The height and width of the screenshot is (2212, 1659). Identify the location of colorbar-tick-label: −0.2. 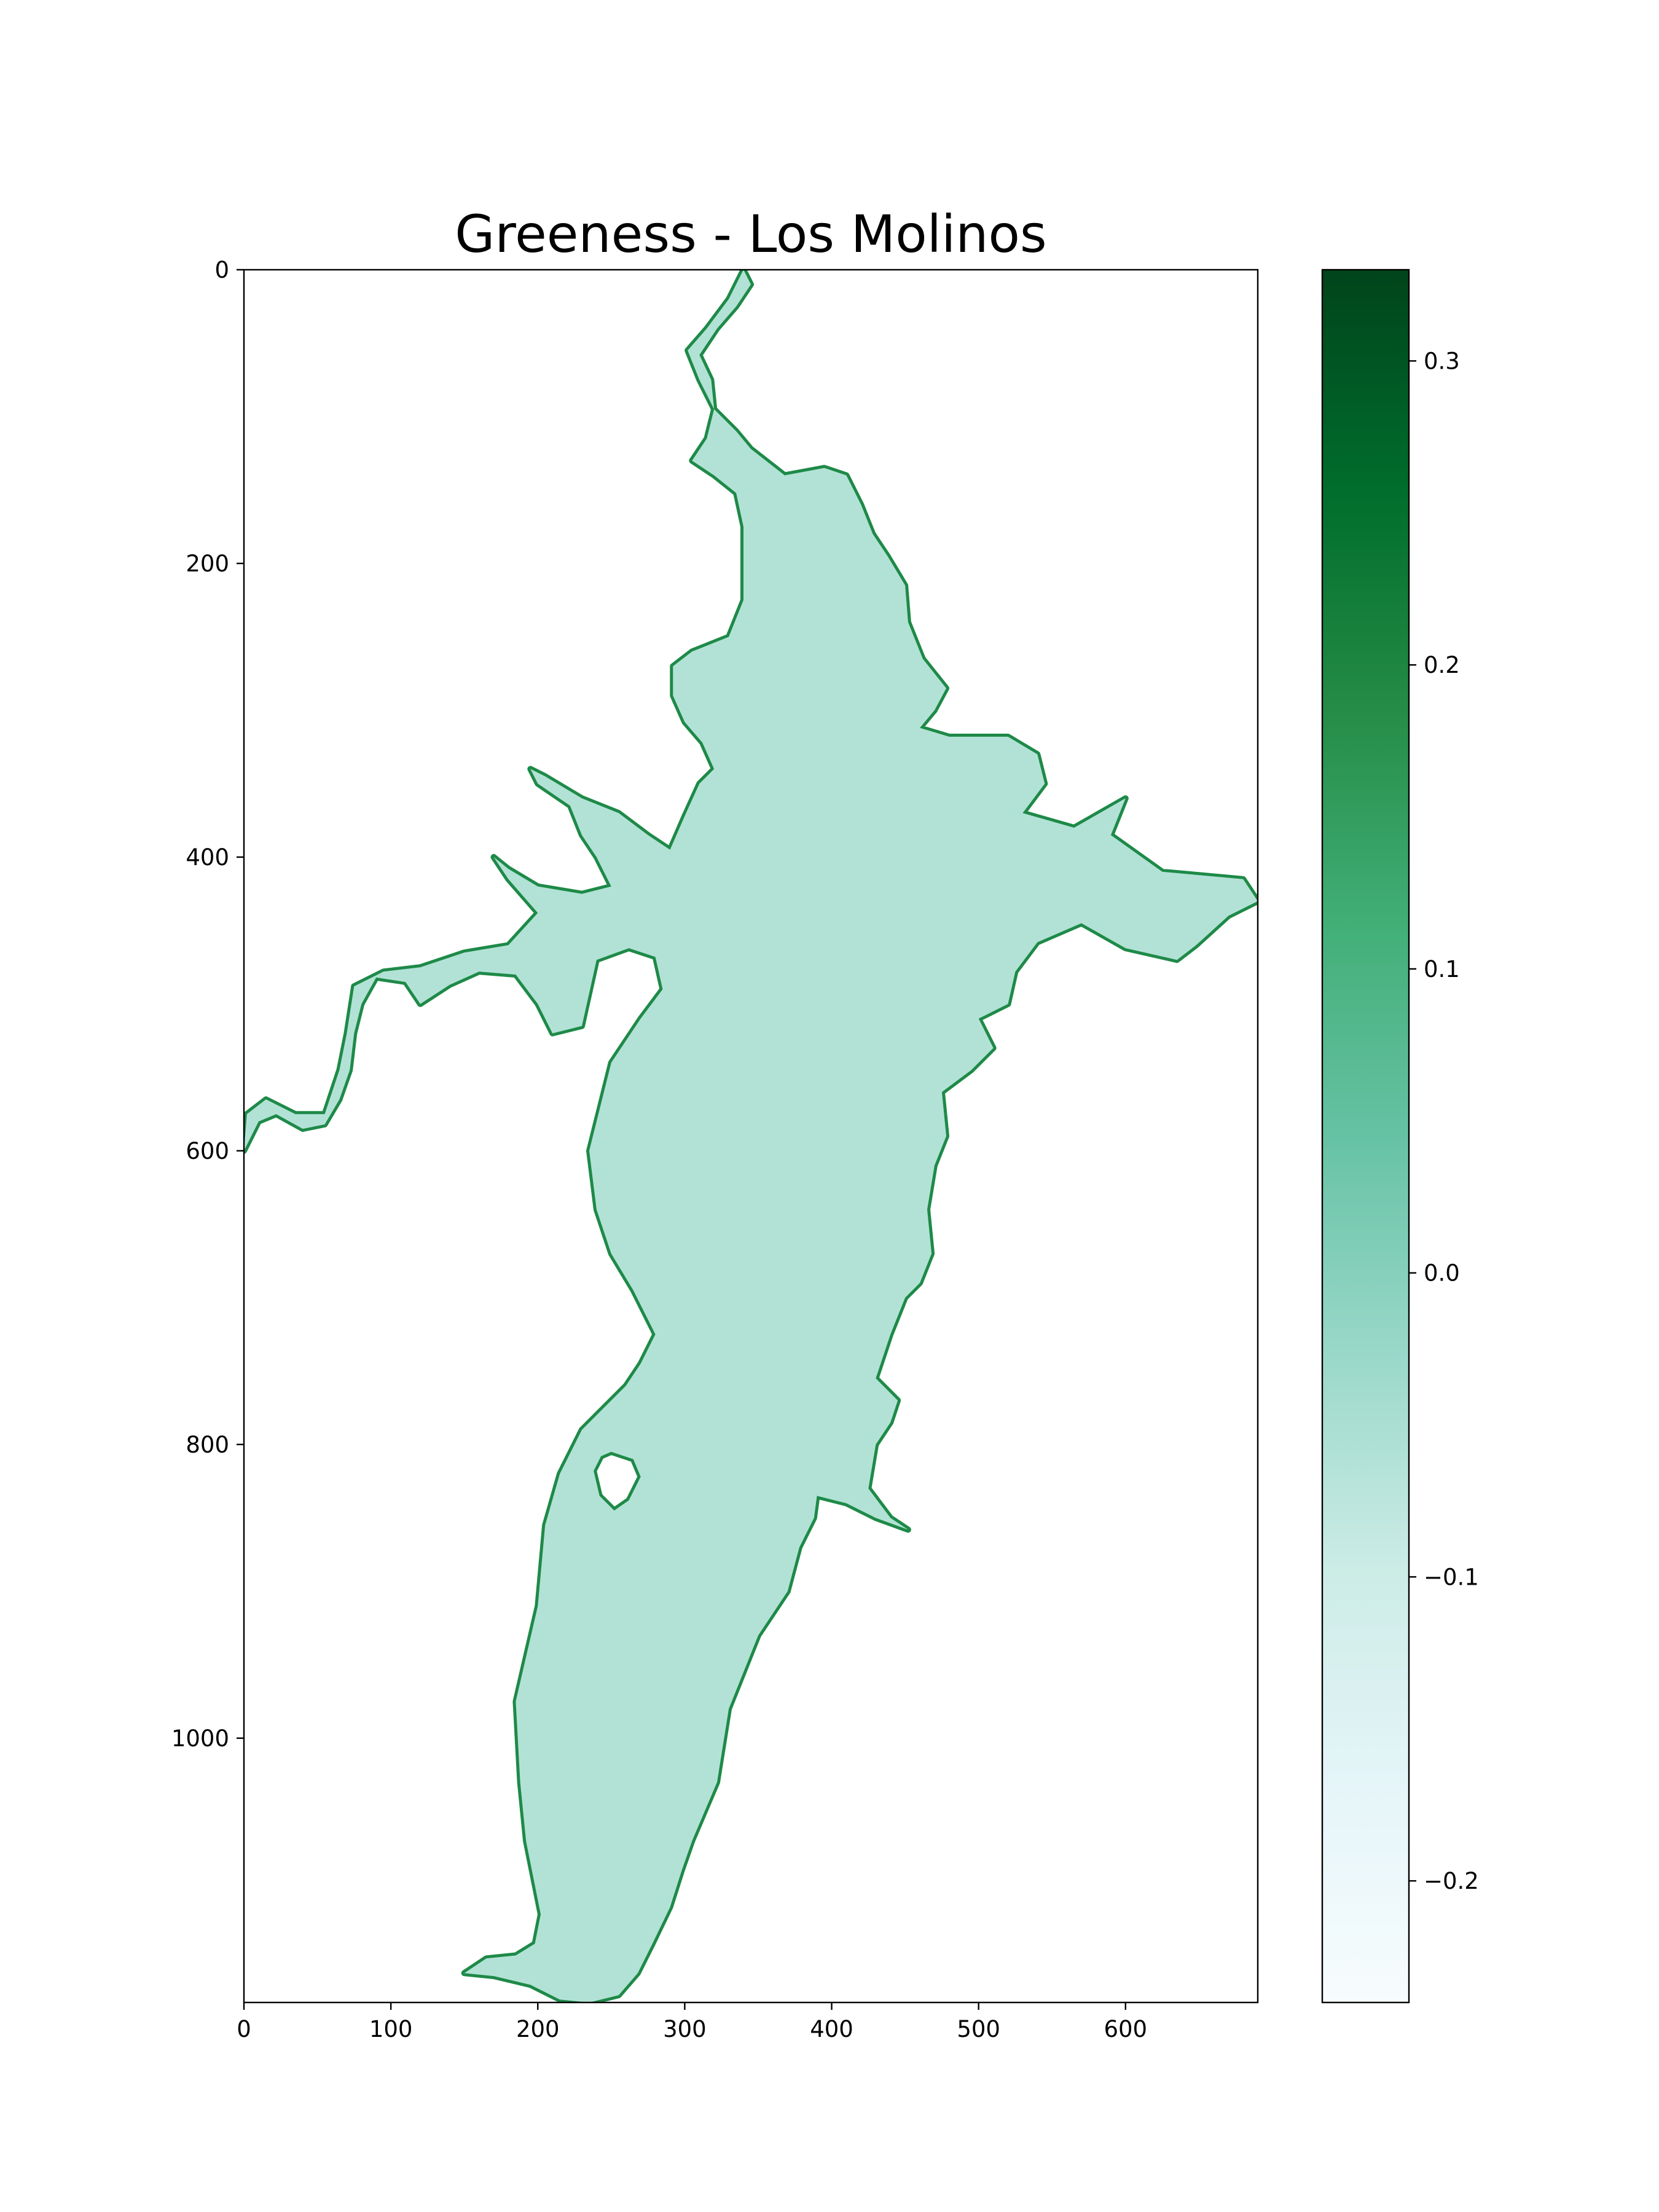
(1451, 1881).